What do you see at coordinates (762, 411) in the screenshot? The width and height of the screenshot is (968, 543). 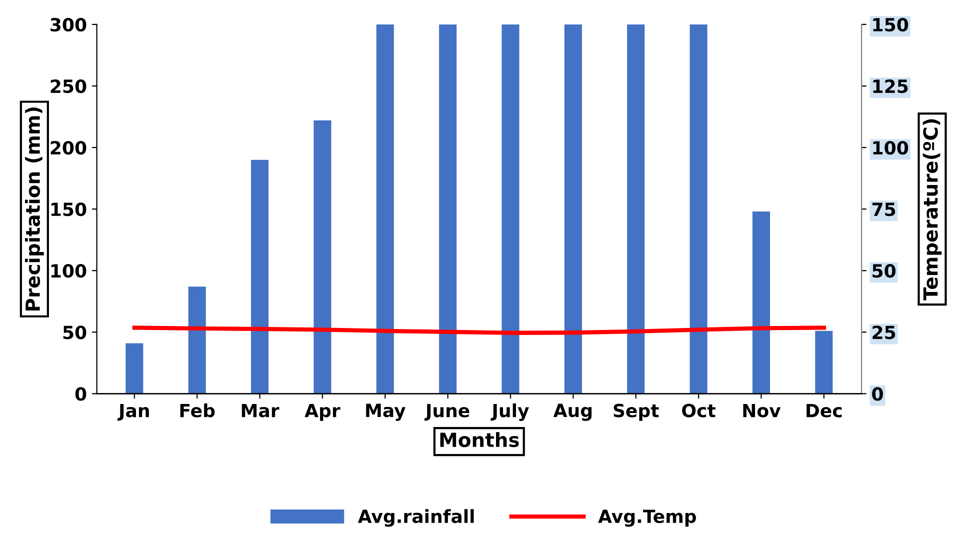 I see `x-tick-label: Nov` at bounding box center [762, 411].